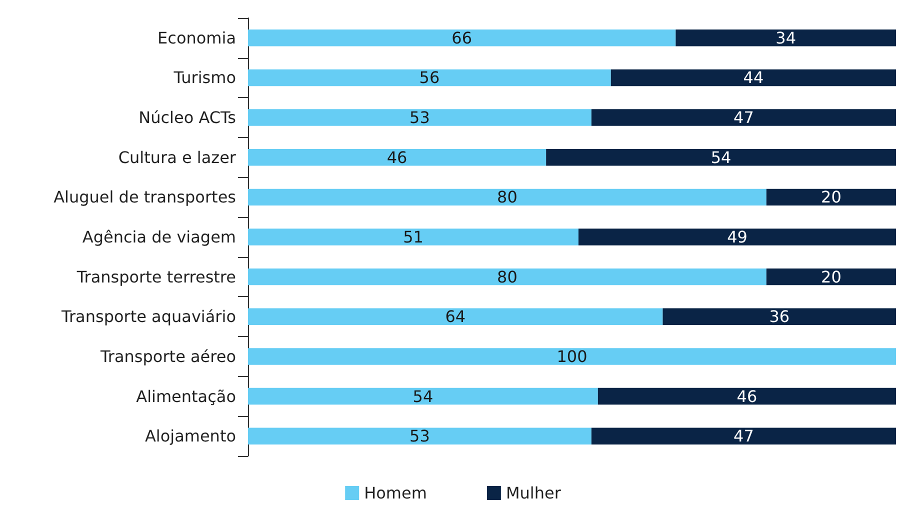 This screenshot has width=906, height=516. What do you see at coordinates (186, 396) in the screenshot?
I see `y-tick-label: Alimentação` at bounding box center [186, 396].